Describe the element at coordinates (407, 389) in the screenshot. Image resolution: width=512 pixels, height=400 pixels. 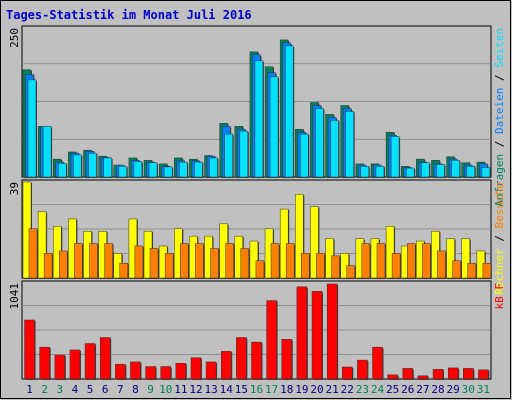
I see `x-tick-label: 26` at that location.